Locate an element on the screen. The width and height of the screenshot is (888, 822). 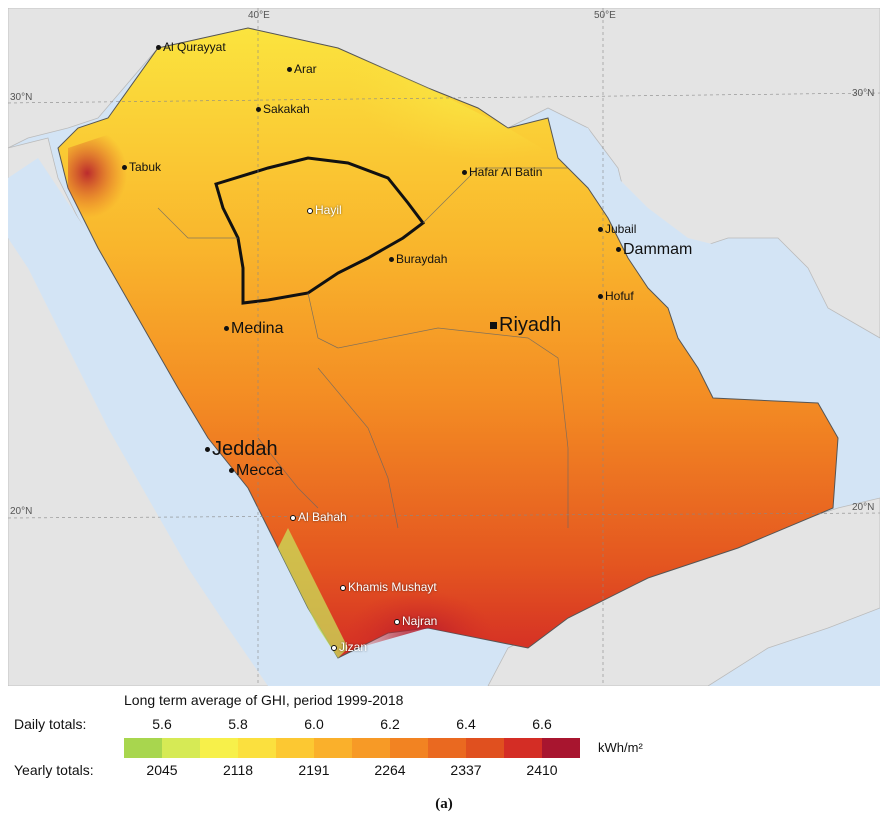
yearly-tick-label: 2410 is located at coordinates (542, 770).